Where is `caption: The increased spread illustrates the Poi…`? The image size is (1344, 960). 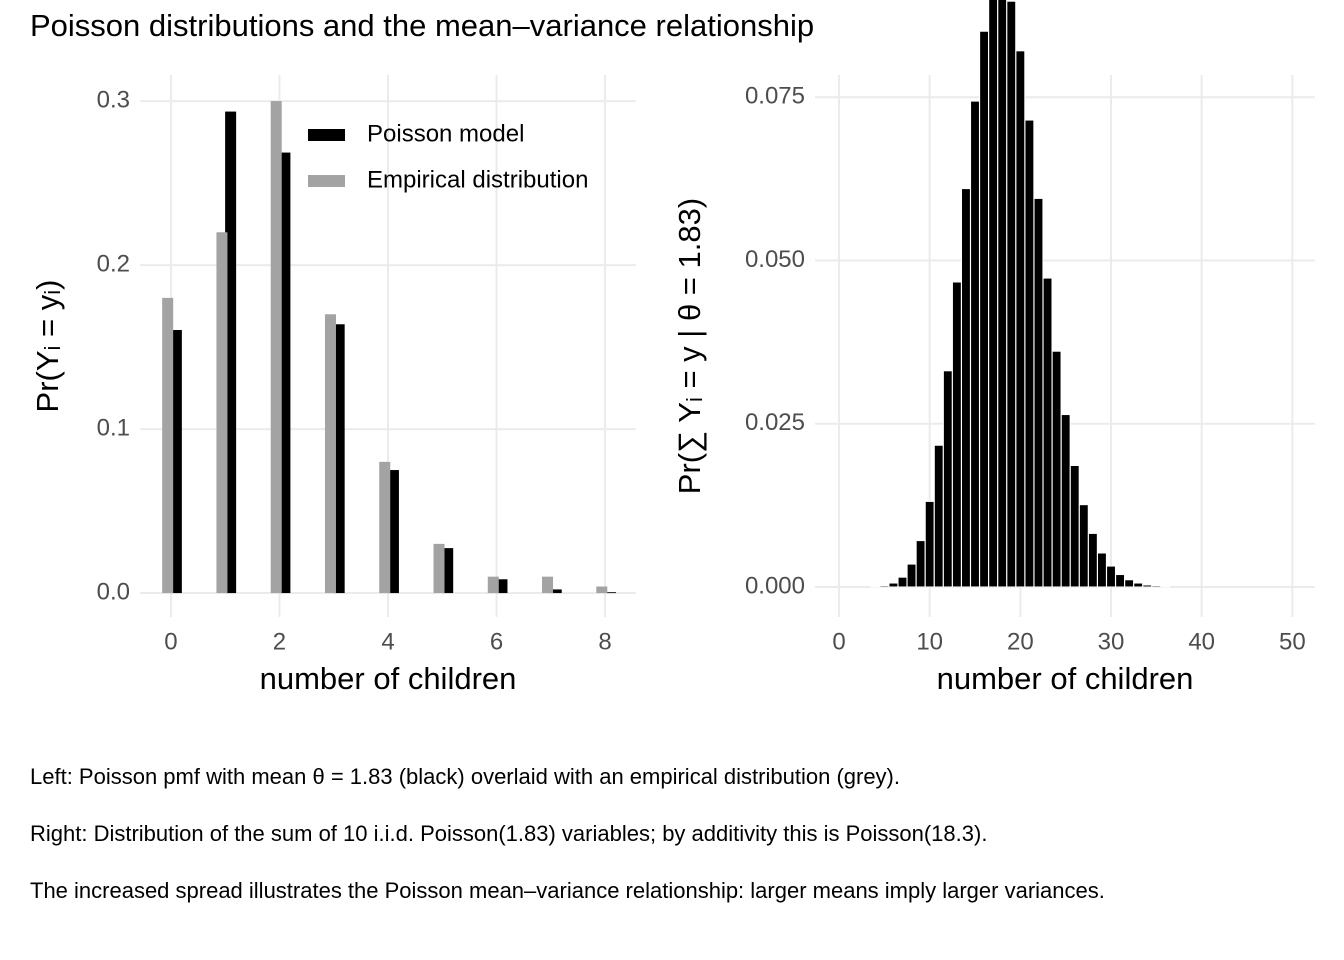 caption: The increased spread illustrates the Poi… is located at coordinates (567, 890).